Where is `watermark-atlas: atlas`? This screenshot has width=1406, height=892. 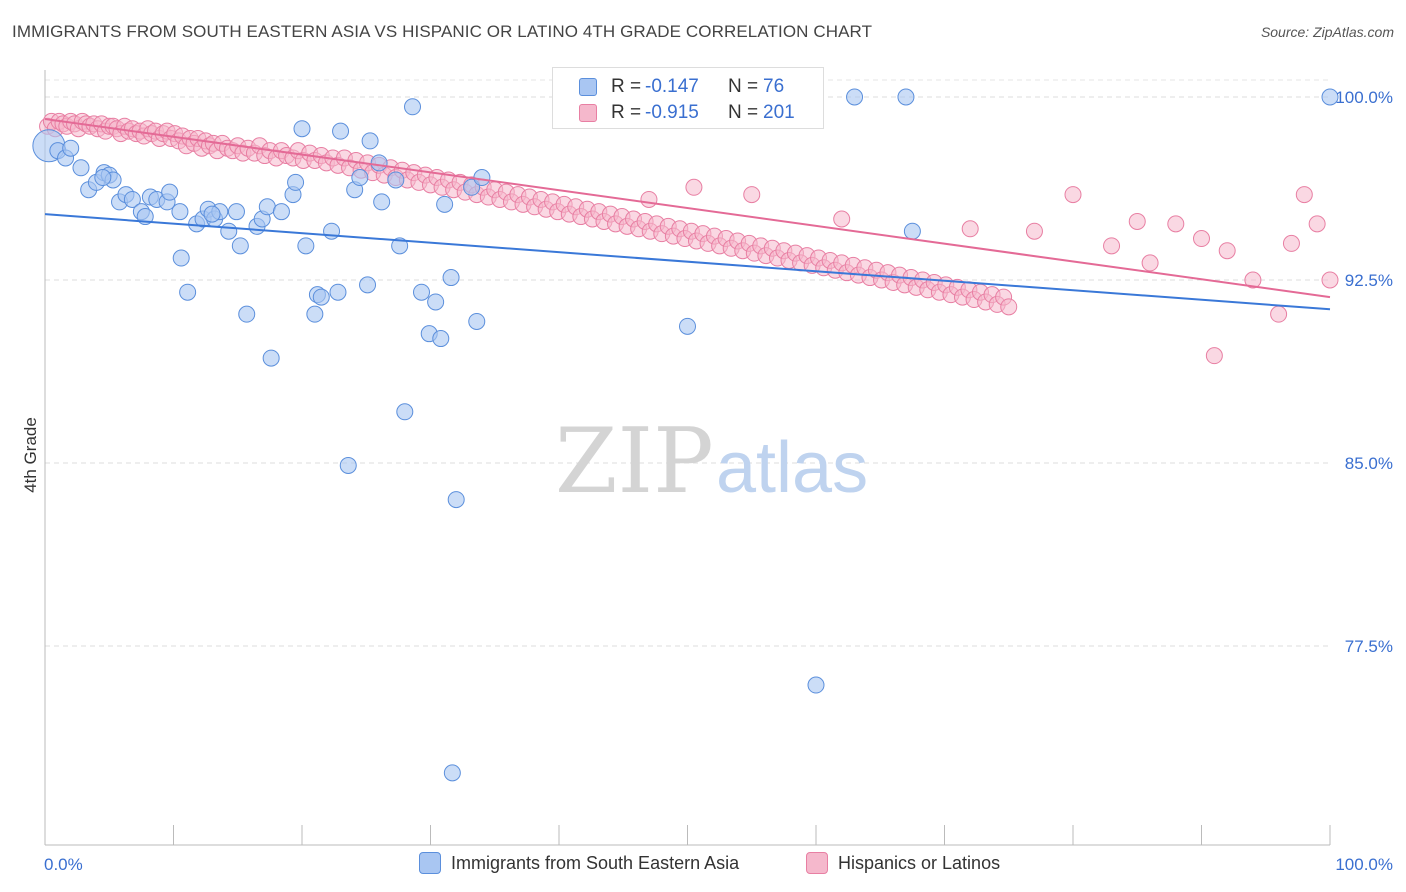 watermark-atlas: atlas is located at coordinates (792, 468).